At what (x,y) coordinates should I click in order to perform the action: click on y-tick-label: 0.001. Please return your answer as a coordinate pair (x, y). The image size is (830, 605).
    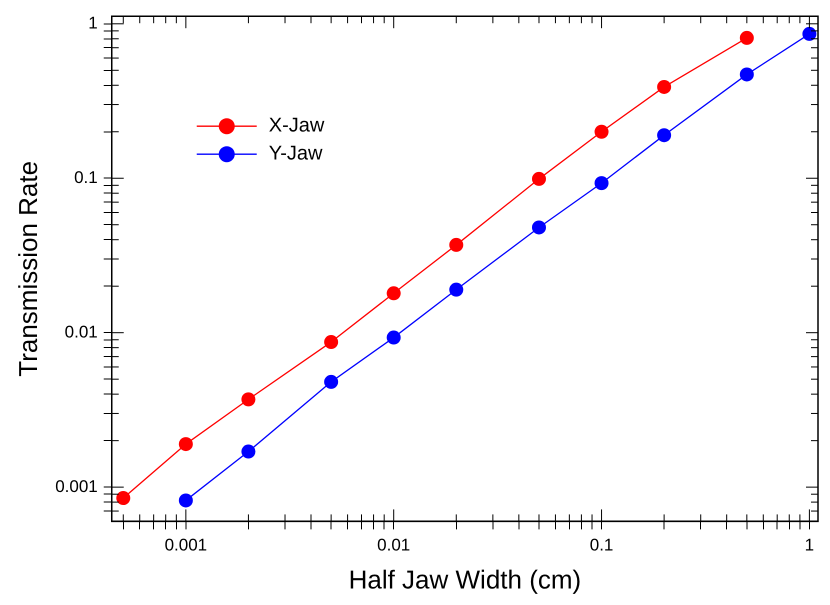
    Looking at the image, I should click on (76, 486).